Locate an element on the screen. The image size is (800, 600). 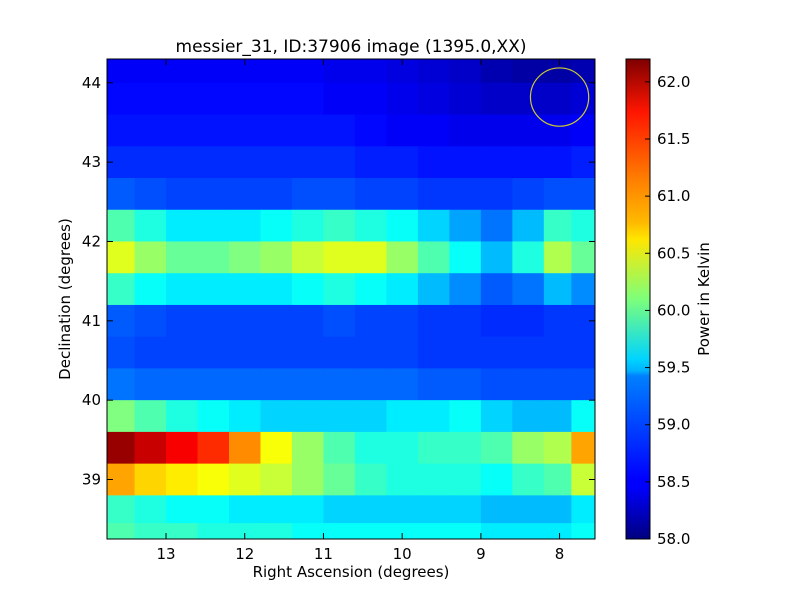
x-tick-label: 12 is located at coordinates (244, 554).